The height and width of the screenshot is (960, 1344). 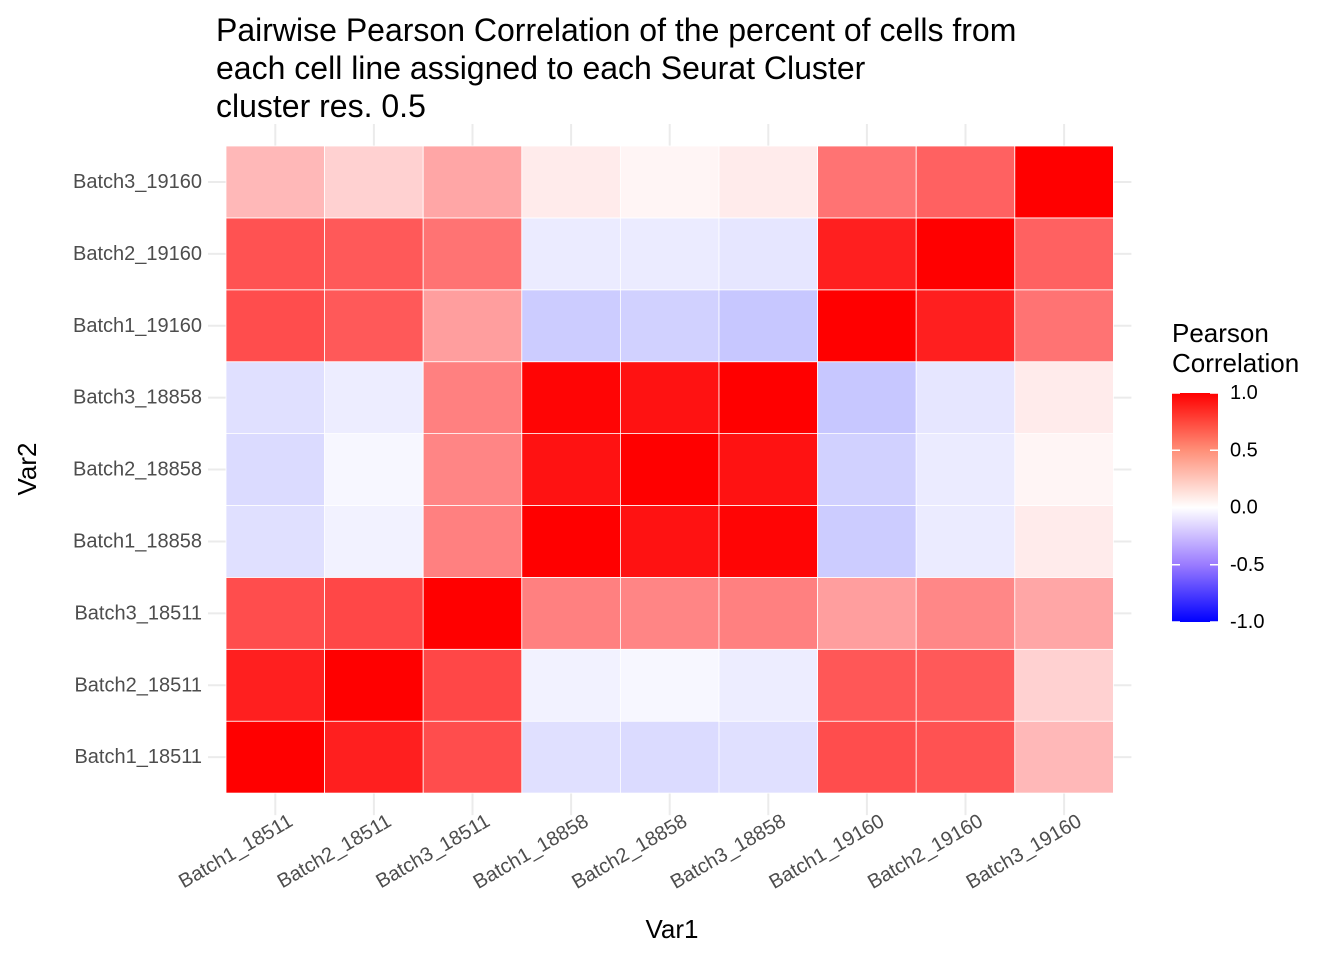 What do you see at coordinates (137, 182) in the screenshot?
I see `y-tick-label: Batch3_19160` at bounding box center [137, 182].